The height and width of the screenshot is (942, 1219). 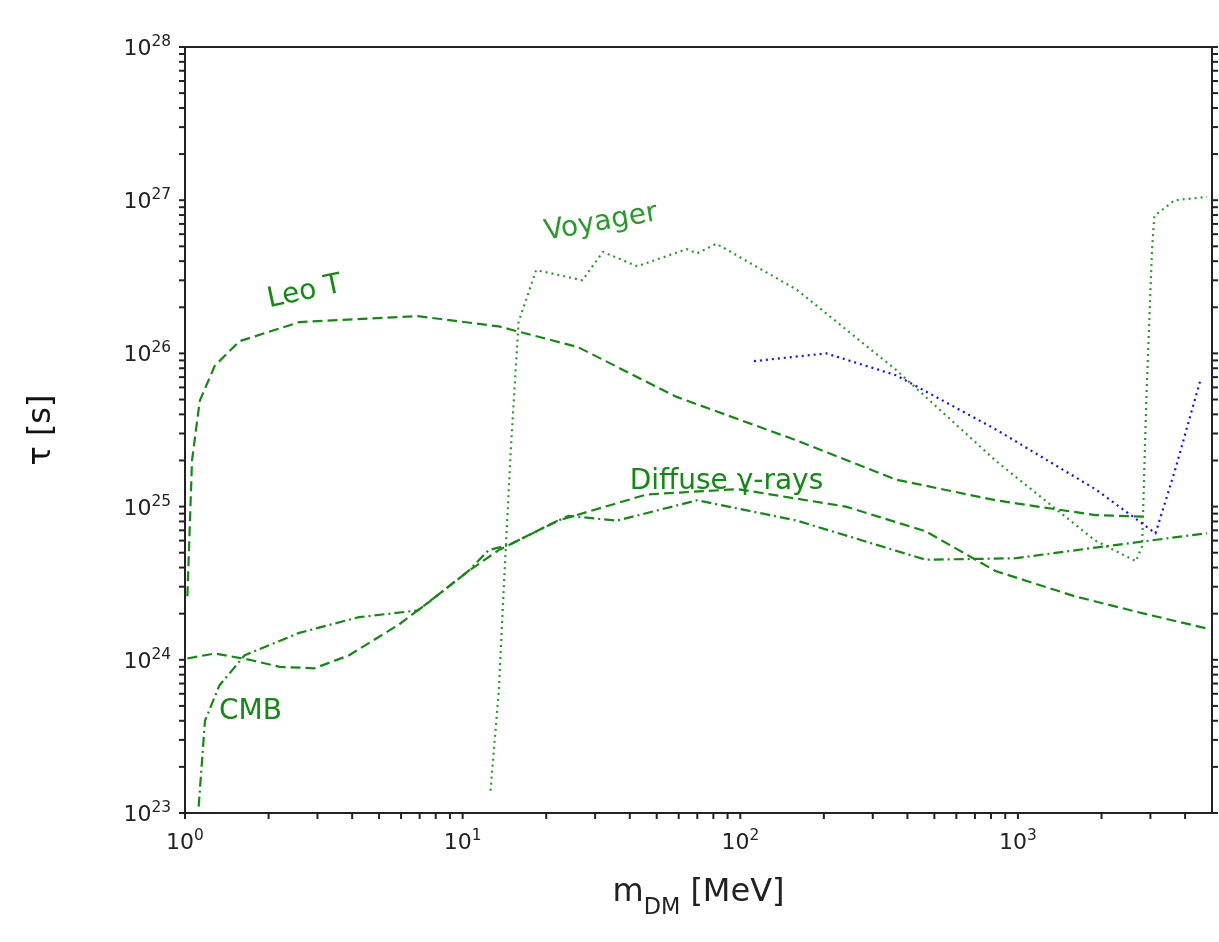 What do you see at coordinates (462, 840) in the screenshot?
I see `x-tick-label: 10$^{1}$` at bounding box center [462, 840].